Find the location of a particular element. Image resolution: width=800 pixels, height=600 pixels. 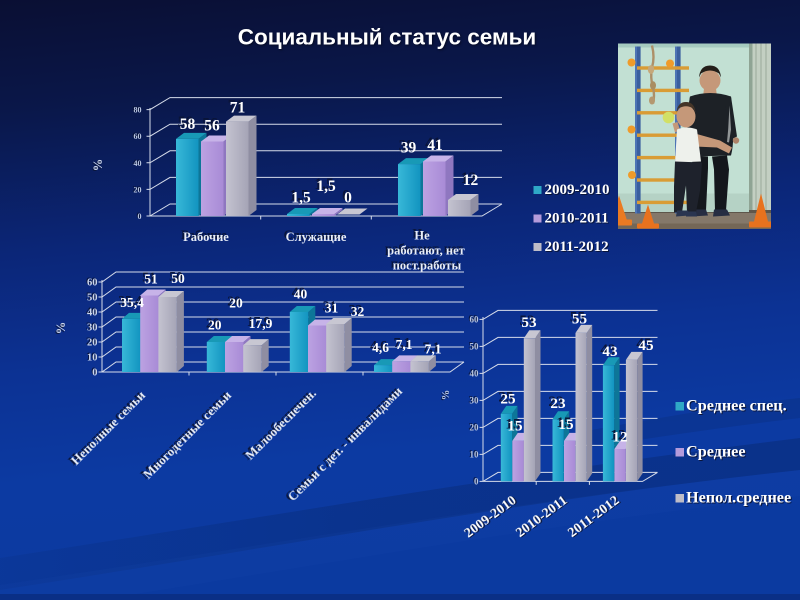

svg-text: 58 is located at coordinates (188, 124).